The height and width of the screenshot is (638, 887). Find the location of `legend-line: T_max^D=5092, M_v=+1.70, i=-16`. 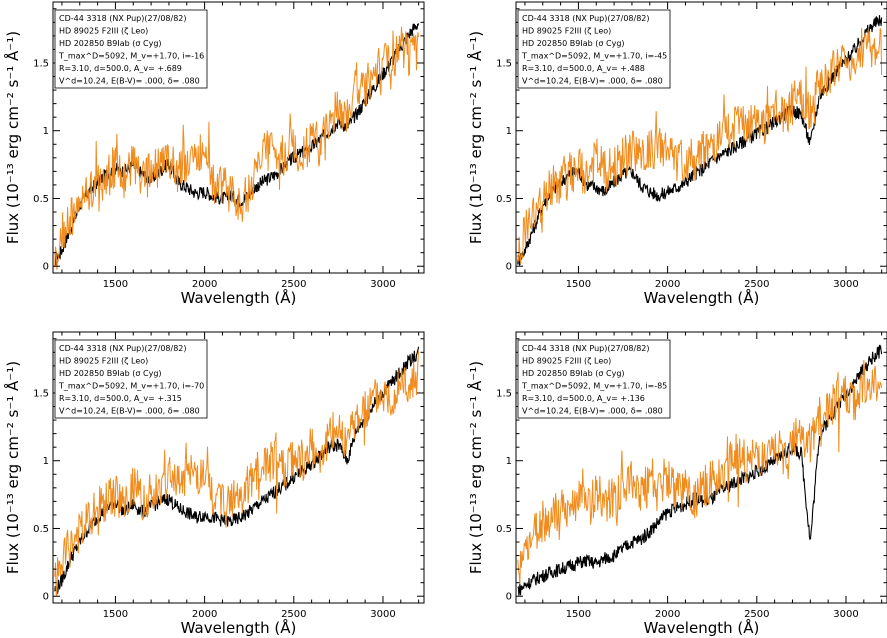

legend-line: T_max^D=5092, M_v=+1.70, i=-16 is located at coordinates (131, 56).